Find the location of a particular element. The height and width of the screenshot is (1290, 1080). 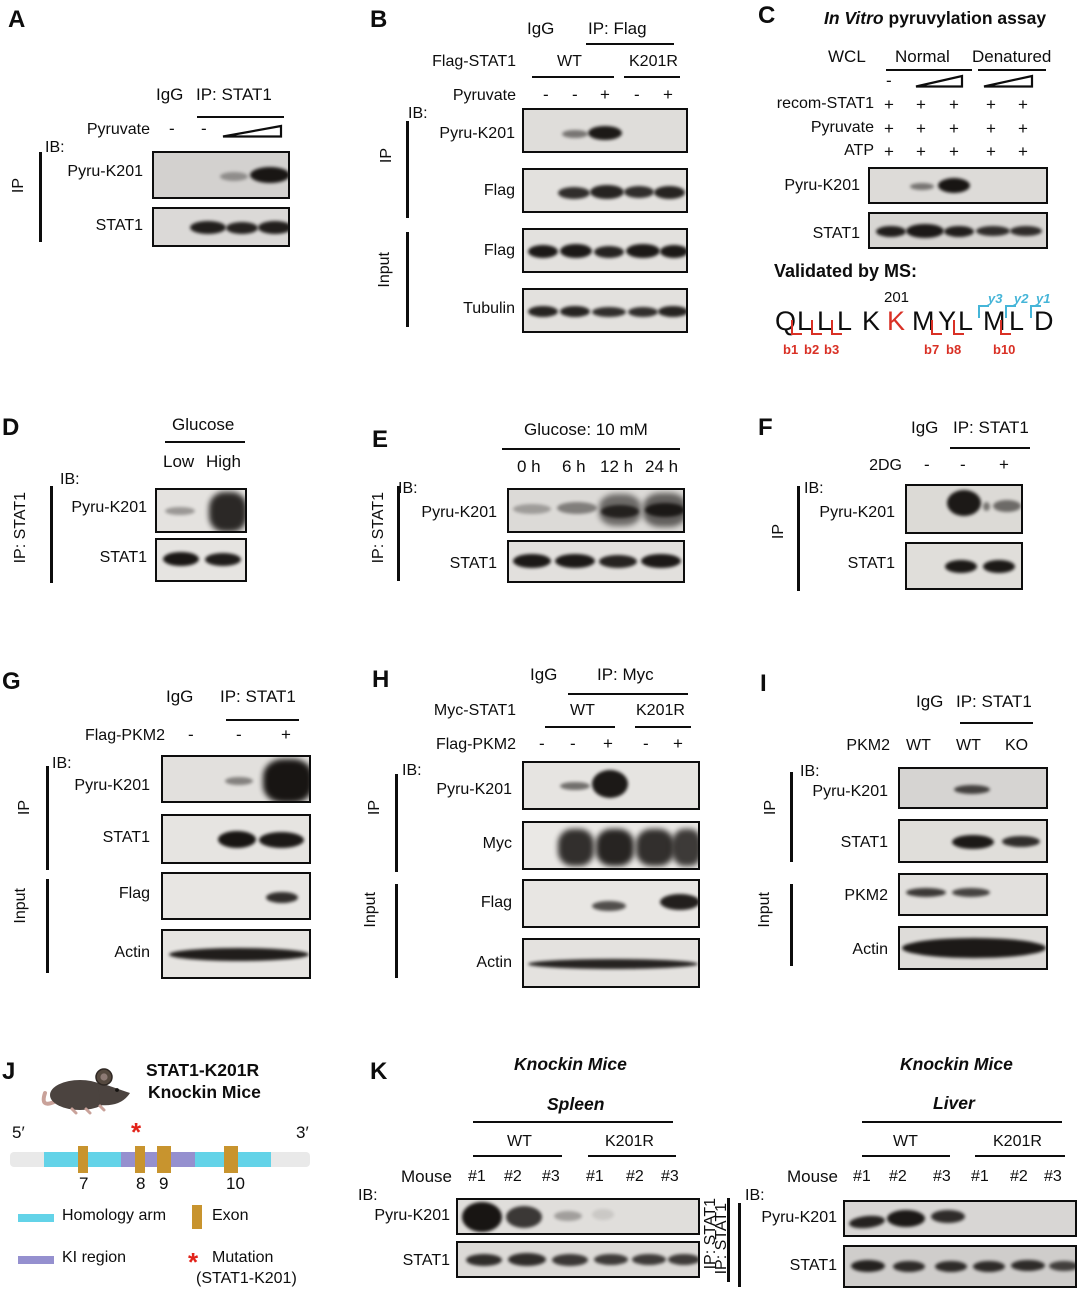

panel-f-blot1-label: Pyru-K201 is located at coordinates (857, 512).